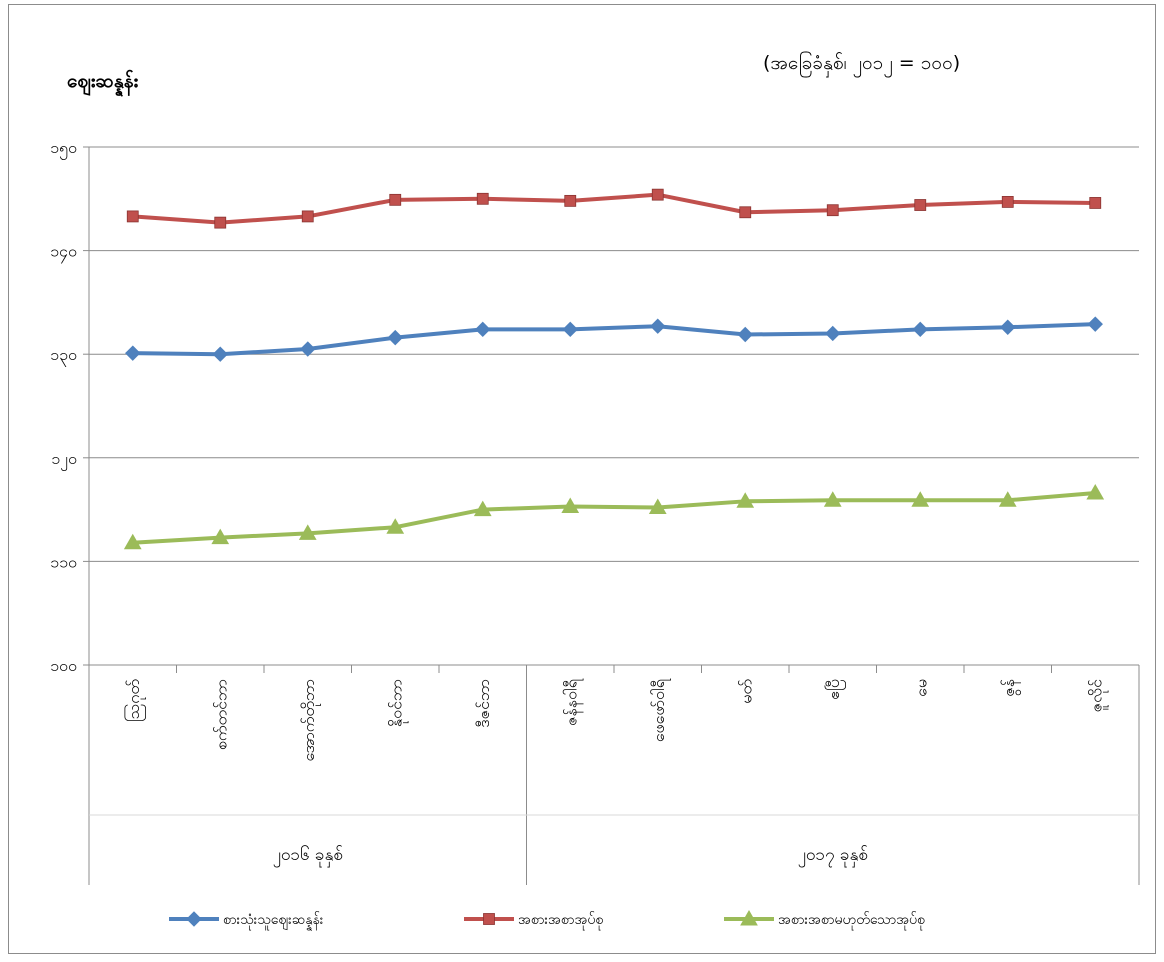  Describe the element at coordinates (63, 253) in the screenshot. I see `y-tick-label: ၁၄၀` at that location.